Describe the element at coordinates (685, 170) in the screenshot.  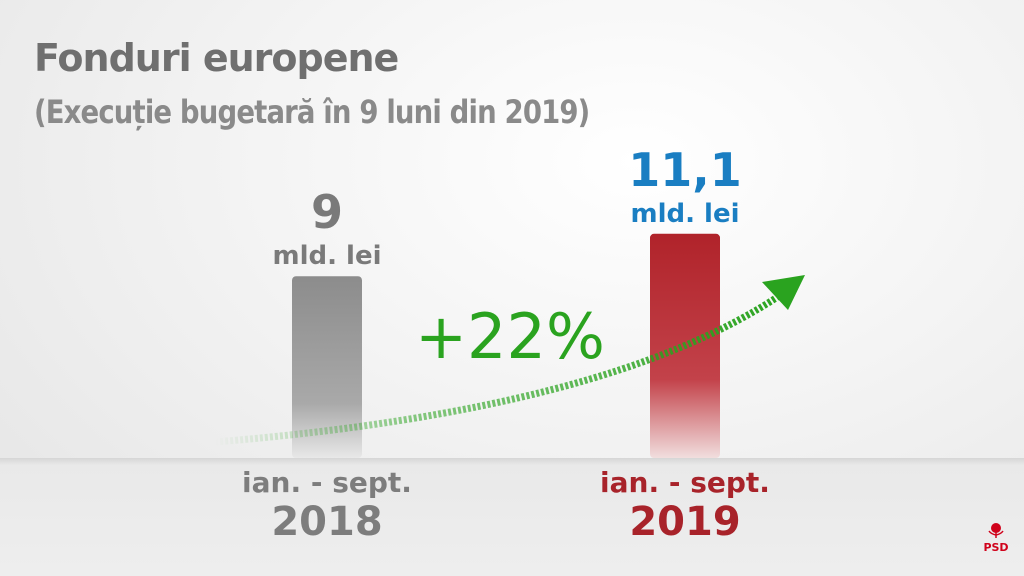
I see `value-label-2019: 11,1` at that location.